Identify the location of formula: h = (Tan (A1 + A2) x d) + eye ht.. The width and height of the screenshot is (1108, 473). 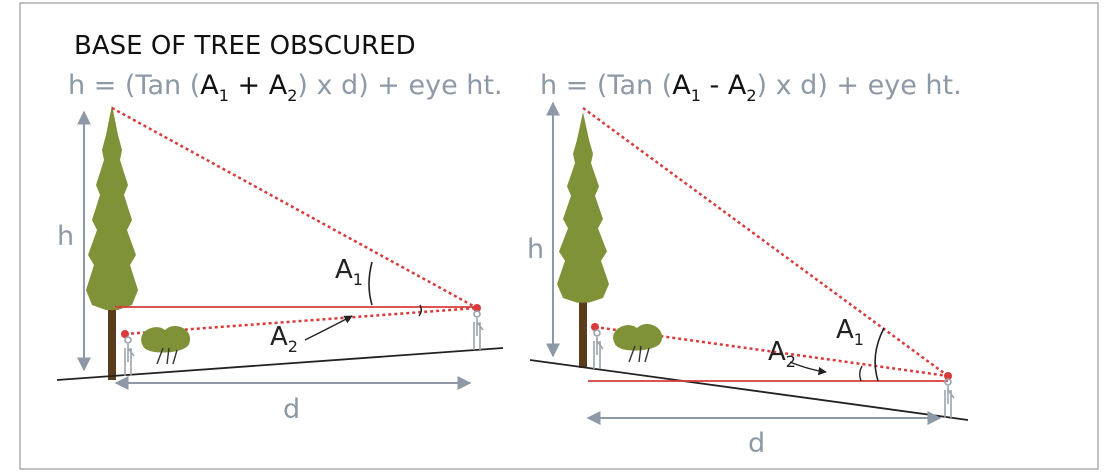
(285, 87).